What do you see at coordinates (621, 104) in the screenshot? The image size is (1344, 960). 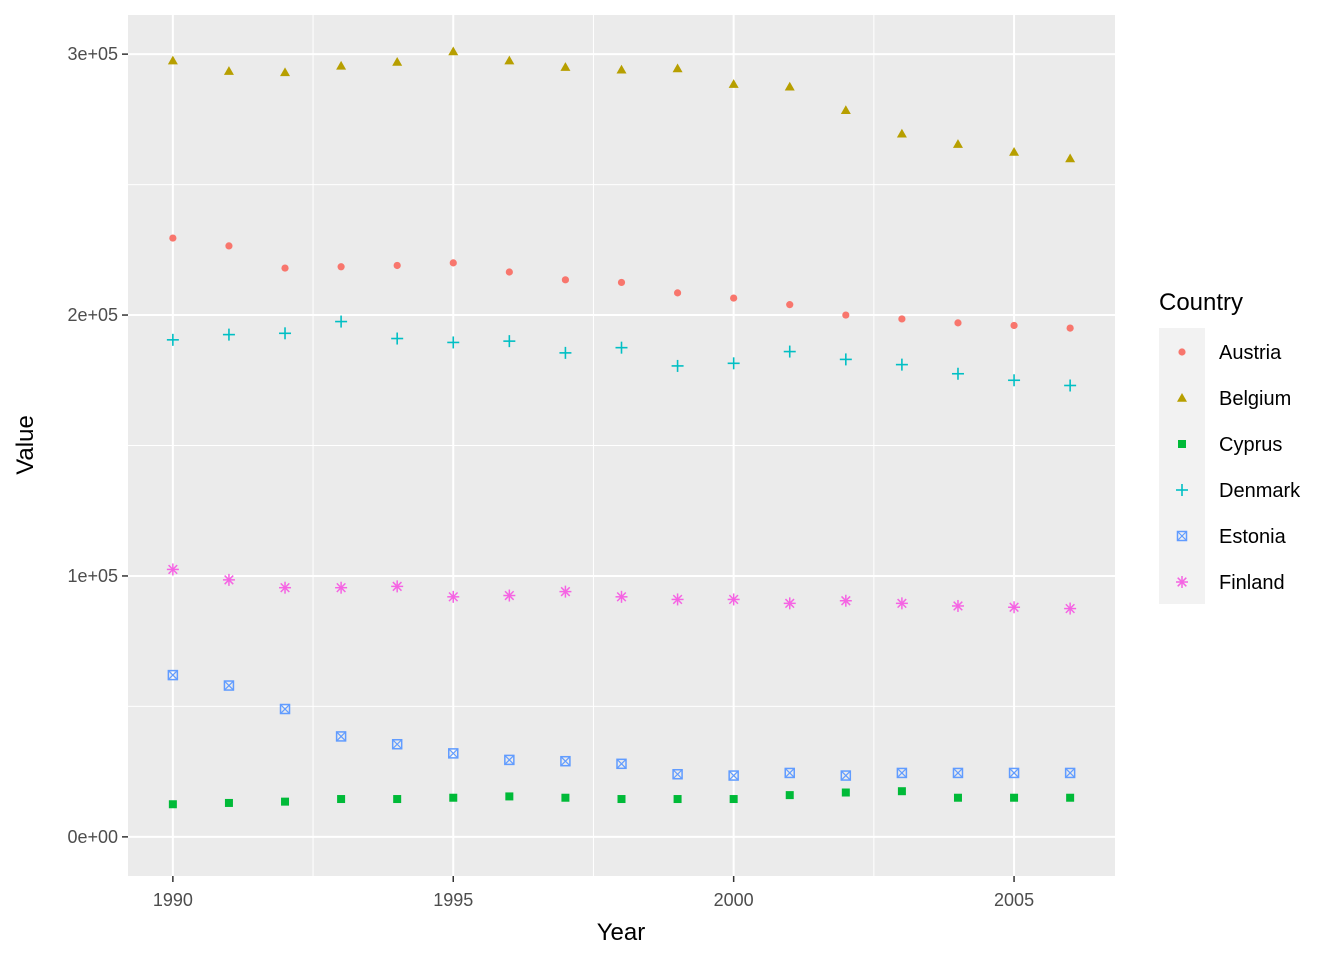 I see `series-belgium` at bounding box center [621, 104].